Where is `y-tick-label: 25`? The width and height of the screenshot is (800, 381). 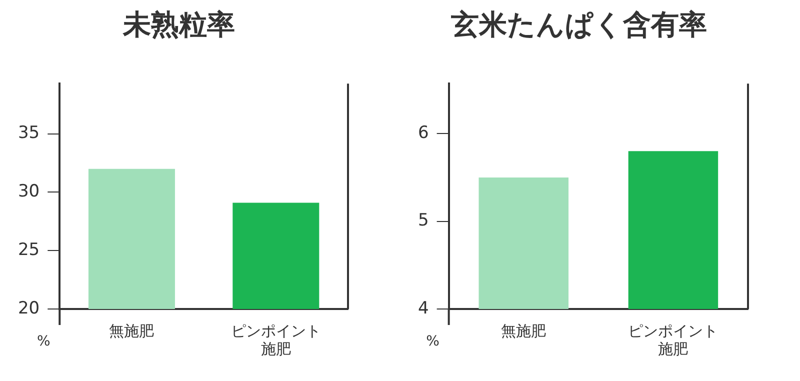 y-tick-label: 25 is located at coordinates (29, 250).